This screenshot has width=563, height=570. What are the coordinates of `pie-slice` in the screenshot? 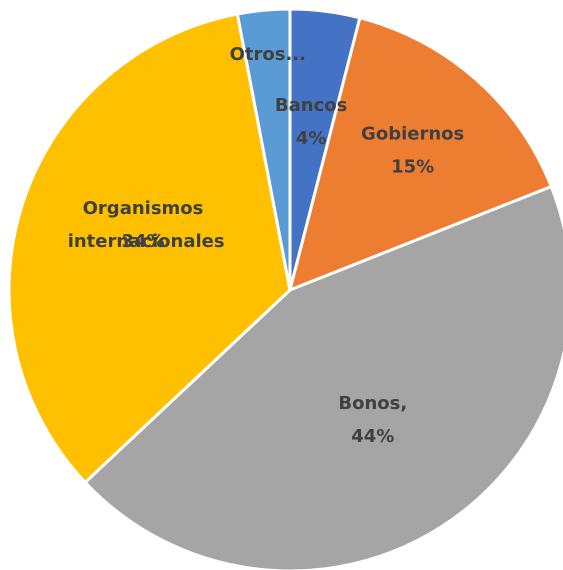 It's located at (263, 149).